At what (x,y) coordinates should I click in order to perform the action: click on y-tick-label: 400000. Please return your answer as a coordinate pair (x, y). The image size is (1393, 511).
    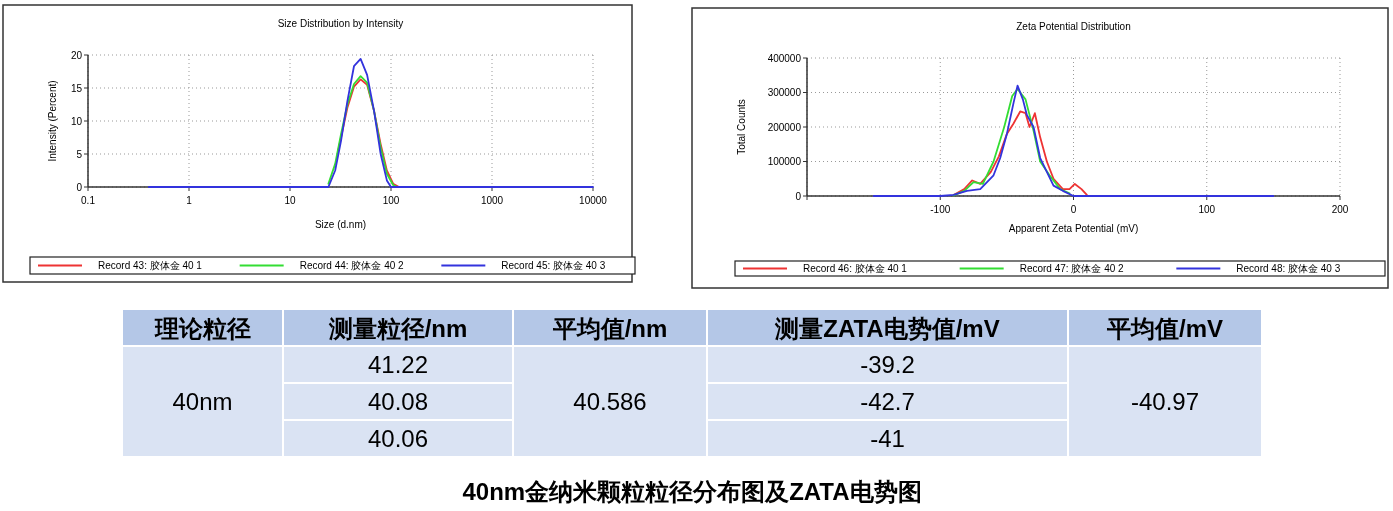
    Looking at the image, I should click on (784, 58).